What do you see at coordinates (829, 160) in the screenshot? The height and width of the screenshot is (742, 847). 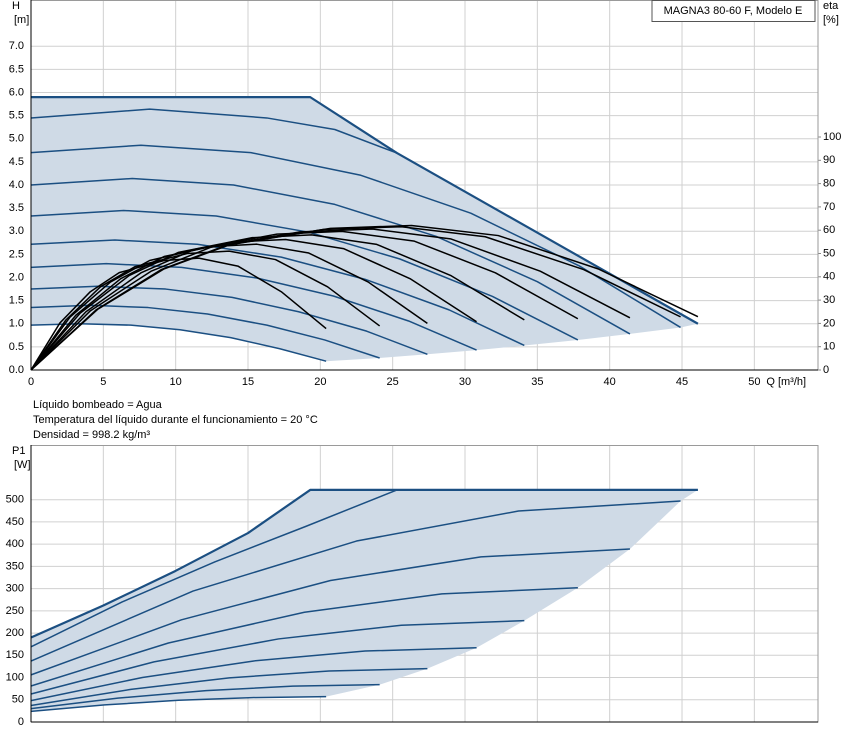 I see `y2-tick-label: 90` at bounding box center [829, 160].